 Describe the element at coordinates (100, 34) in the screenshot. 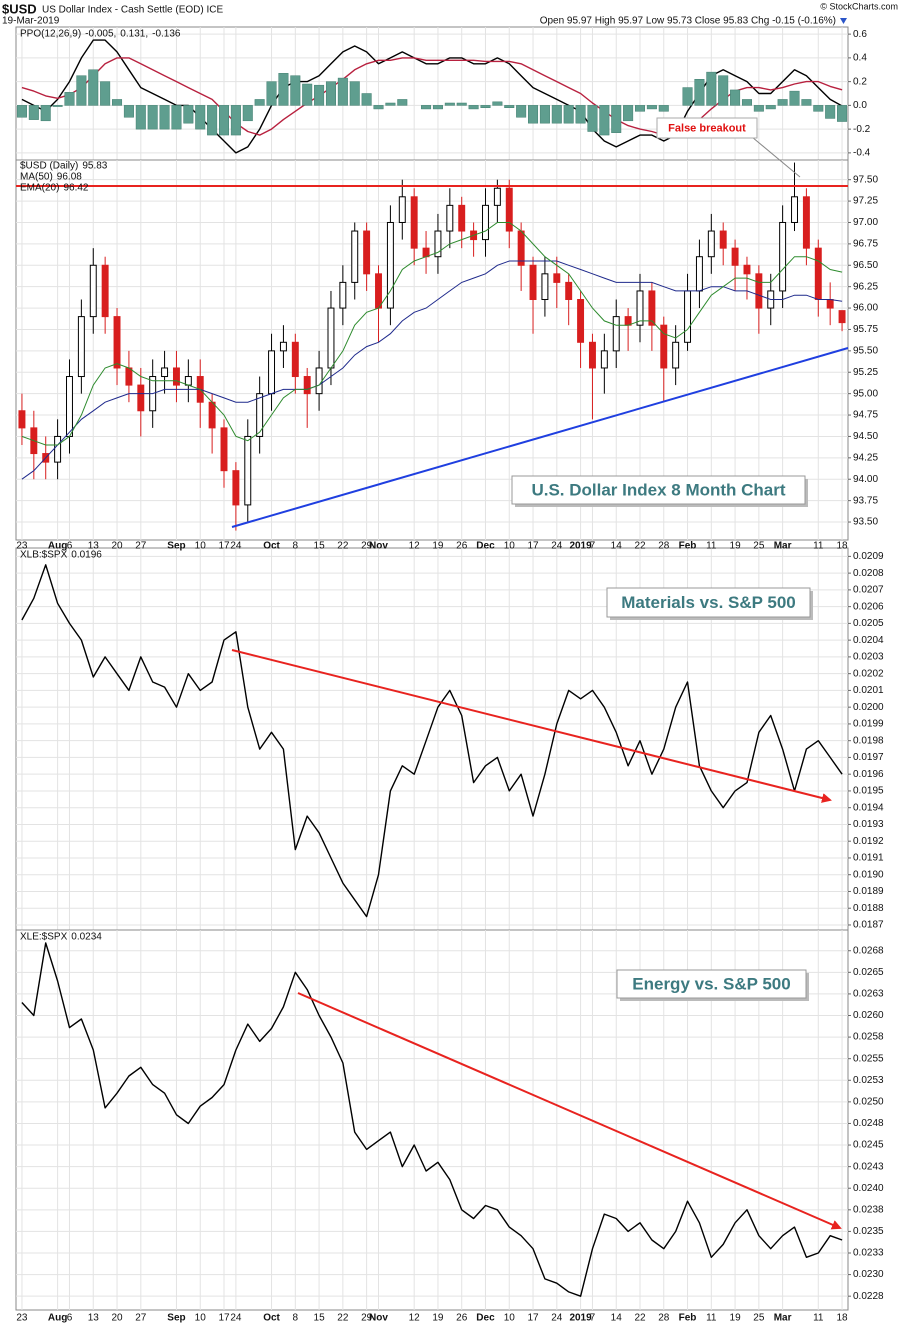

I see `legend-text: -0.005,` at that location.